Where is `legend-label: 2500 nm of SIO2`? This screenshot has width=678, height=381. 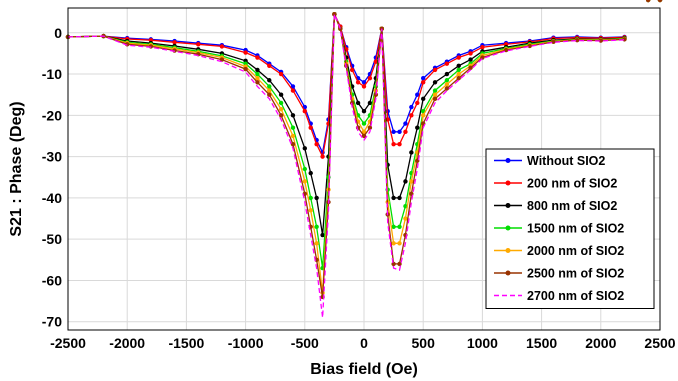
legend-label: 2500 nm of SIO2 is located at coordinates (575, 274).